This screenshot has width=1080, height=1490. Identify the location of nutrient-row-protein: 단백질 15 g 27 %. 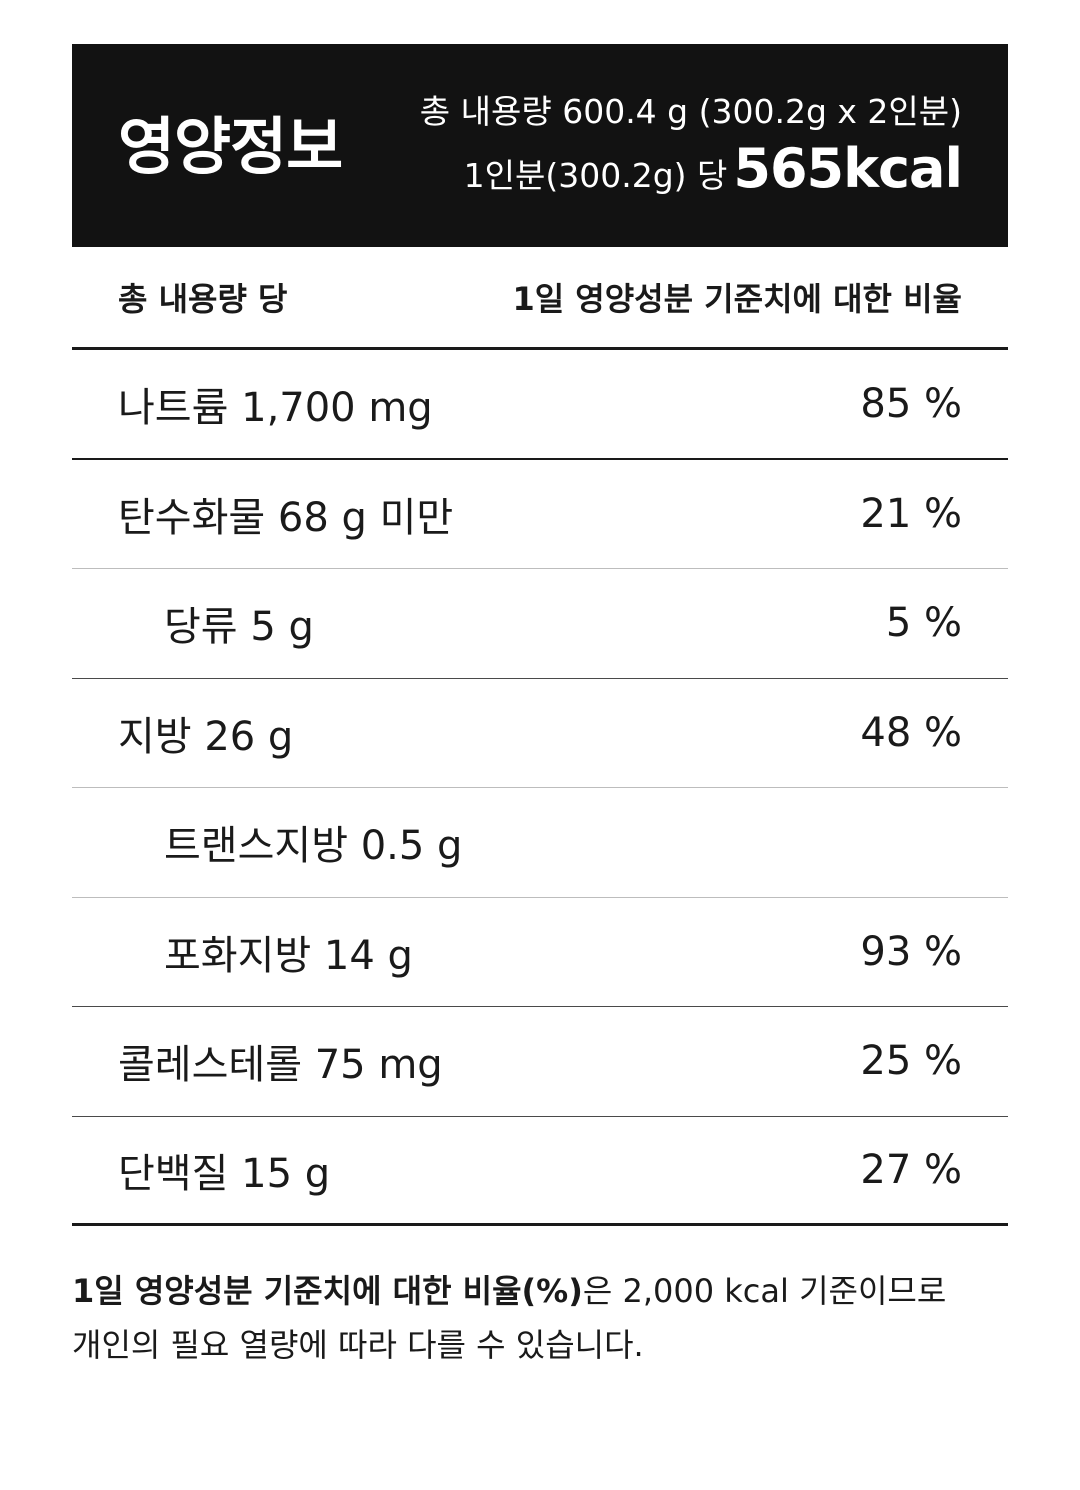
(540, 1171).